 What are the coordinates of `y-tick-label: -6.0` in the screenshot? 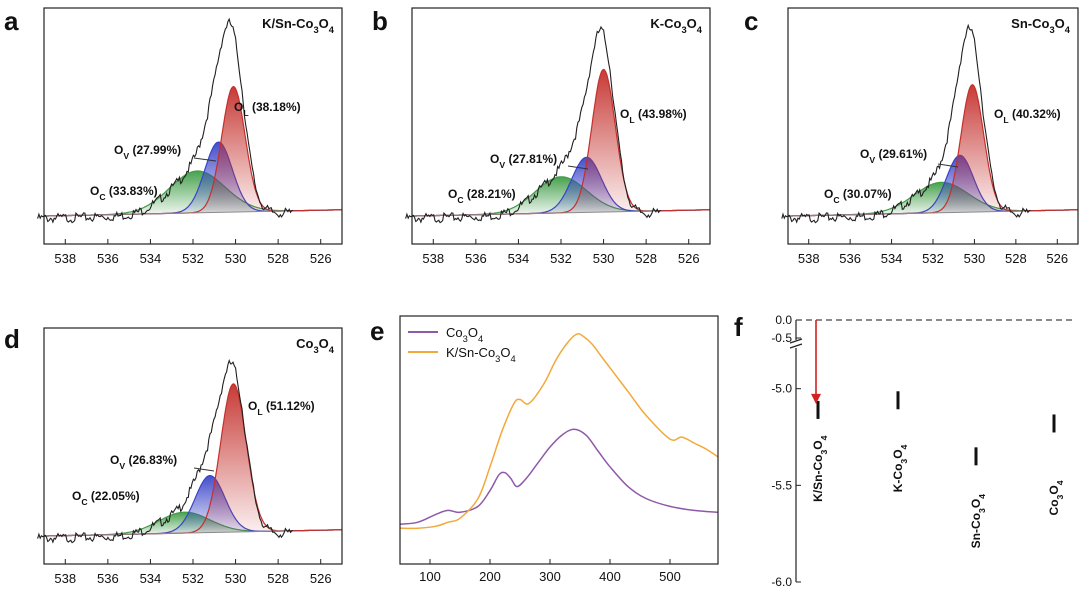 It's located at (781, 582).